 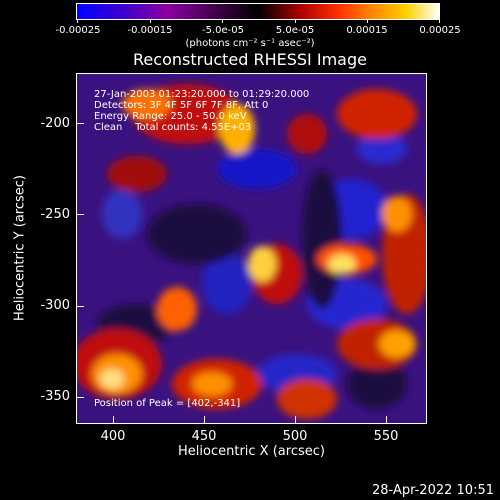 I want to click on annotation-energy-range: Energy Range: 25.0 - 50.0 keV, so click(x=170, y=116).